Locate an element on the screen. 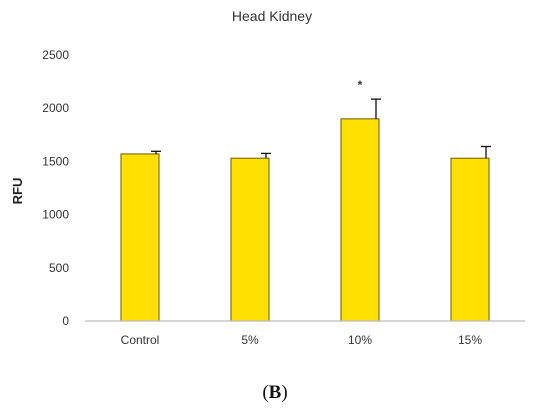 The width and height of the screenshot is (550, 417). x-axis-ticks: Control 5% 10% 15% is located at coordinates (302, 340).